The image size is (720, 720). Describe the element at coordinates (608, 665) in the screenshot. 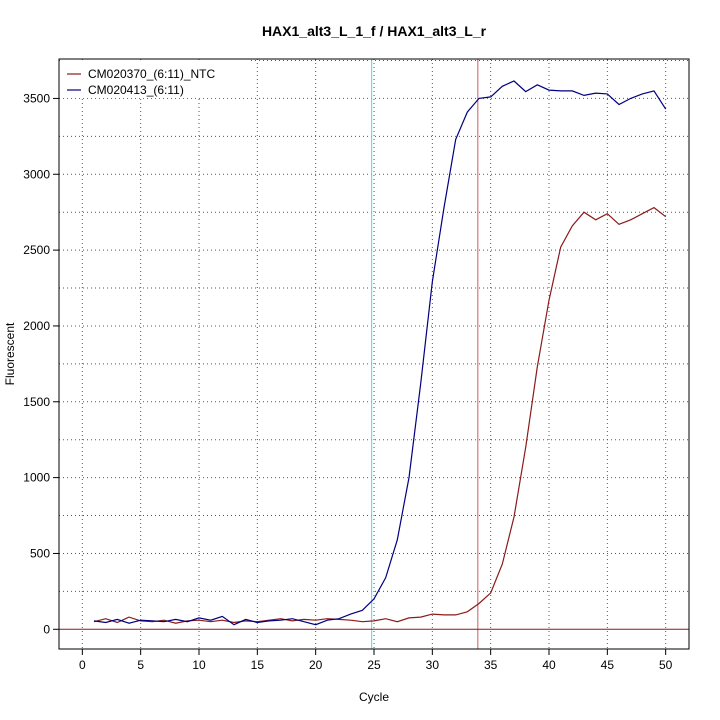

I see `x-tick-label: 45` at that location.